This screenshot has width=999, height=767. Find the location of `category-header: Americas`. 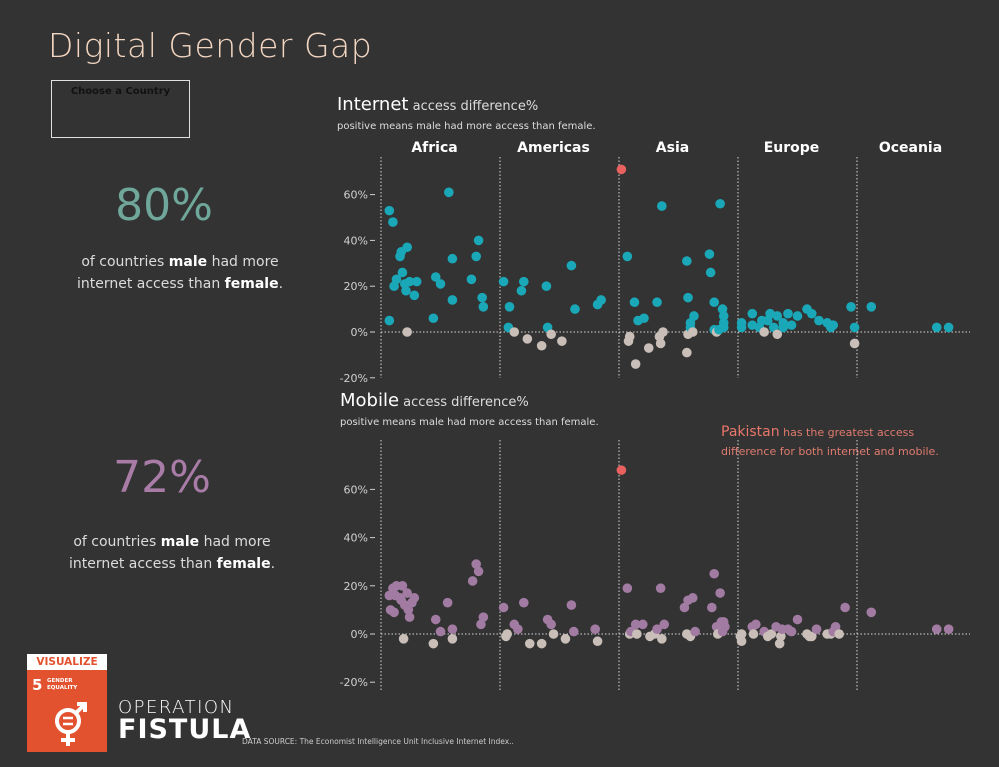

category-header: Americas is located at coordinates (553, 148).